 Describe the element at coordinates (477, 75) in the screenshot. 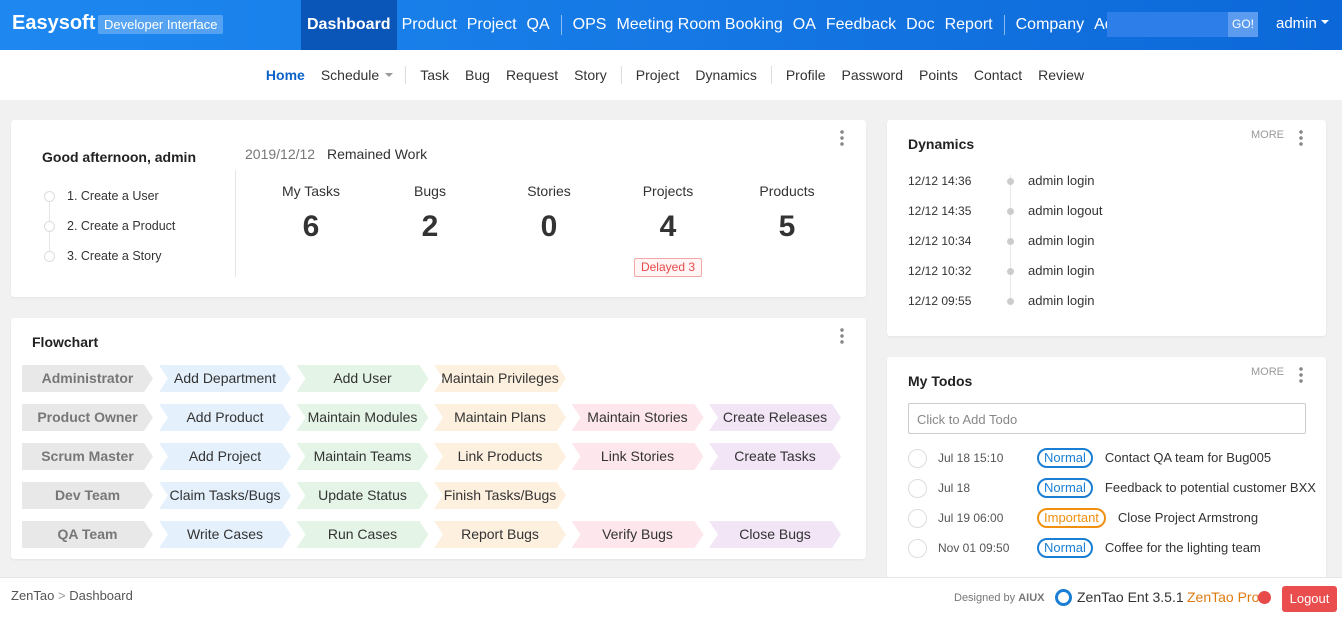

I see `subnav-item: Bug` at that location.